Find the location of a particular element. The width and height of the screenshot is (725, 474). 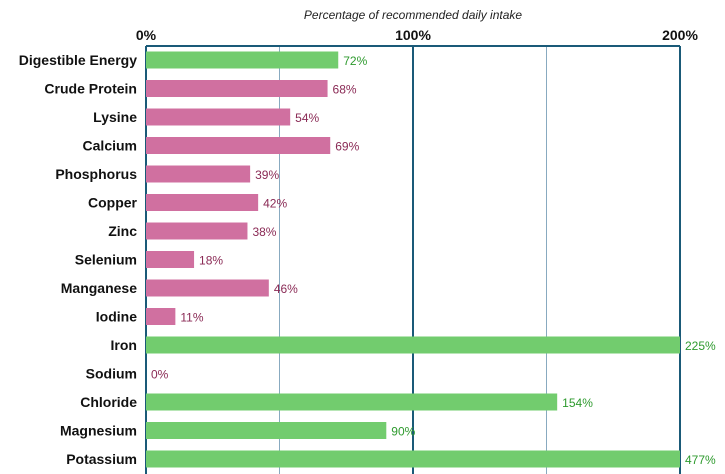

value-label-13: 90% is located at coordinates (403, 432).